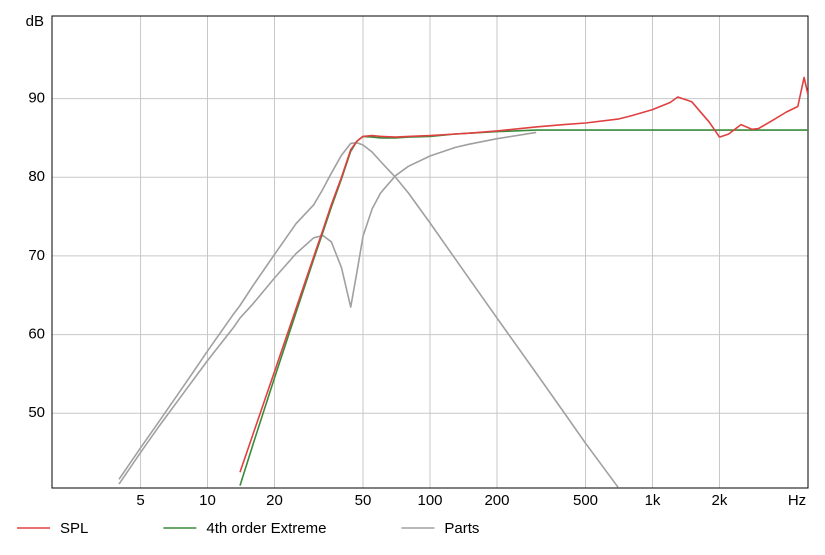 Image resolution: width=825 pixels, height=555 pixels. I want to click on y-tick-label: 60, so click(36, 334).